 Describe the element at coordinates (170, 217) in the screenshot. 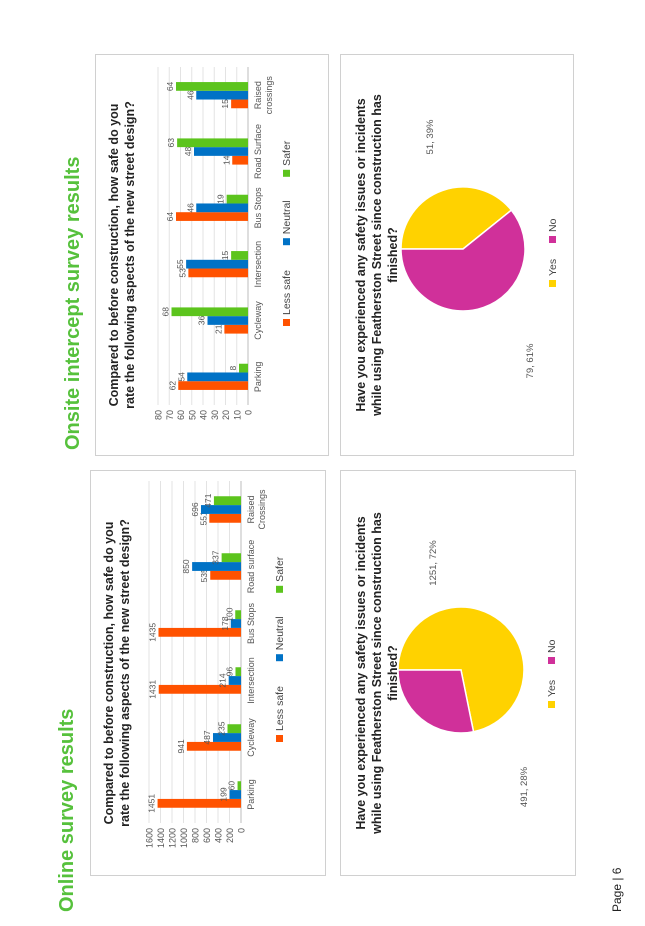

I see `data-label: 64` at that location.